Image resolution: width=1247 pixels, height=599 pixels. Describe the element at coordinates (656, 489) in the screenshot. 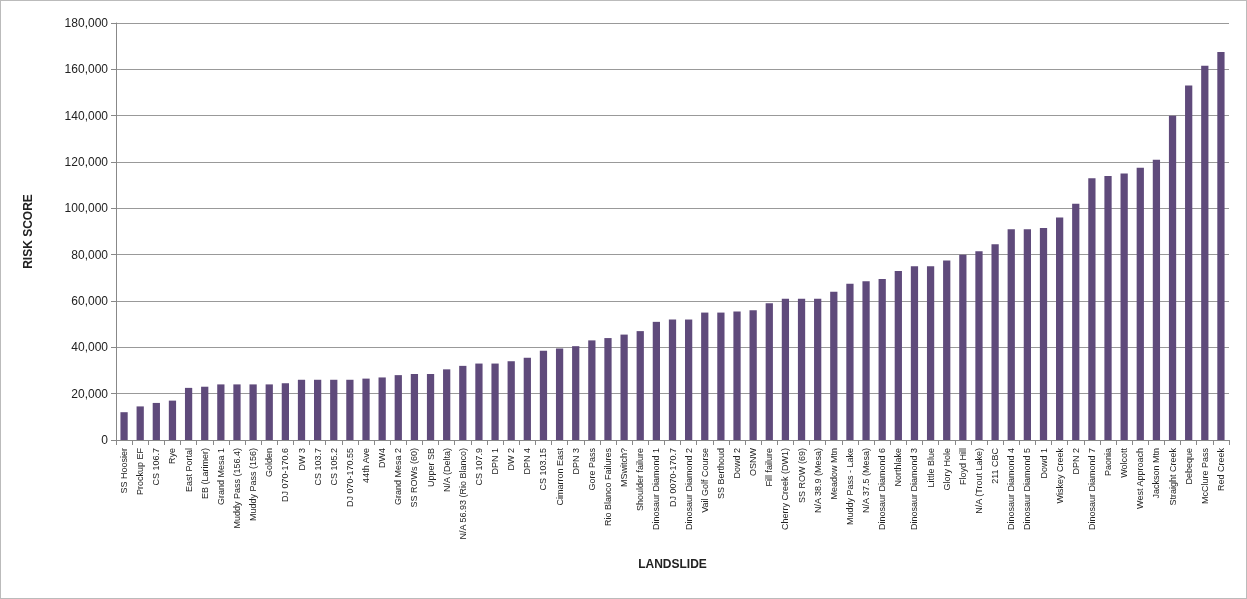

I see `x-tick-label: Dinosaur Diamond 1` at that location.